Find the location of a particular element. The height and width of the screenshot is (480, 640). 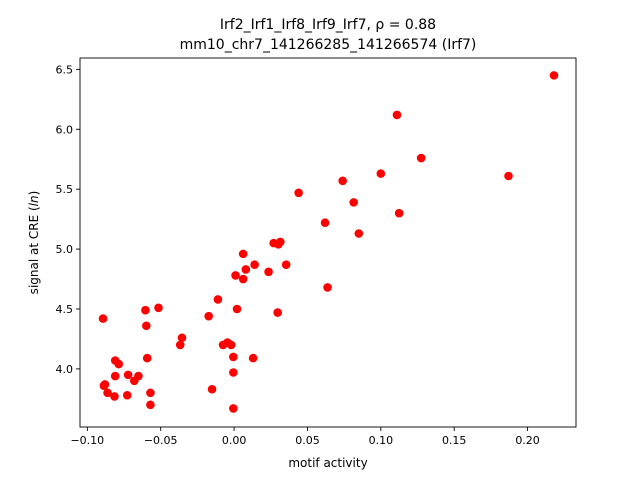

x-tick-label: 0.15 is located at coordinates (454, 440).